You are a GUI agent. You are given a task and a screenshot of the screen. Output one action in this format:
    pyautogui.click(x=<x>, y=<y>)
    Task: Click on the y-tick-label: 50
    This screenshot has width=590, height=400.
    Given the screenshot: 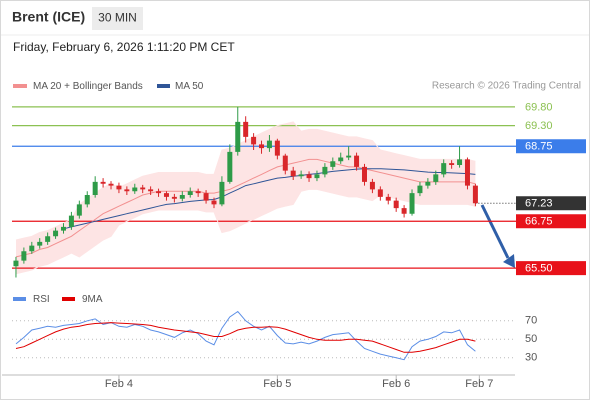 What is the action you would take?
    pyautogui.click(x=531, y=339)
    